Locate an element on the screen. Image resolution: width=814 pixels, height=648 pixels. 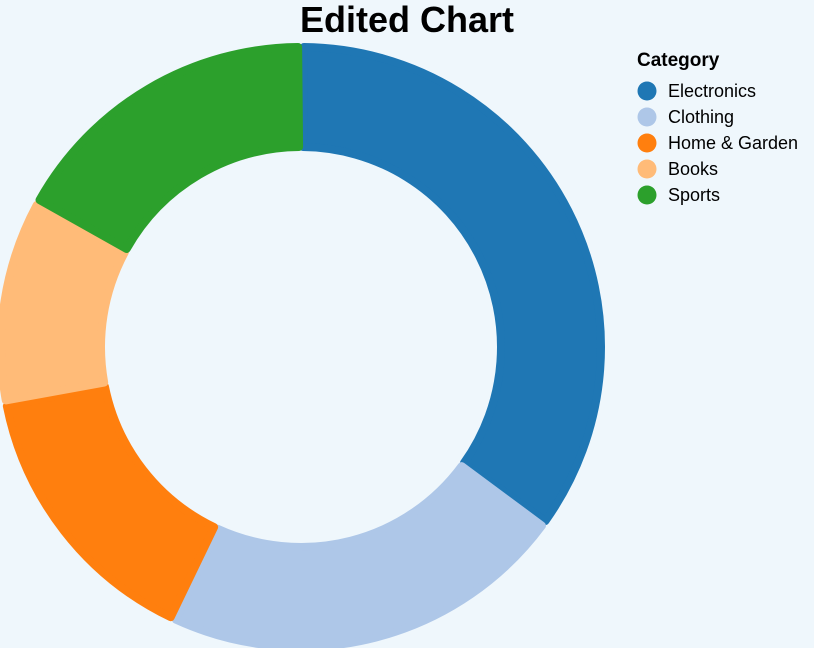
legend-label-clothing: Clothing is located at coordinates (701, 117).